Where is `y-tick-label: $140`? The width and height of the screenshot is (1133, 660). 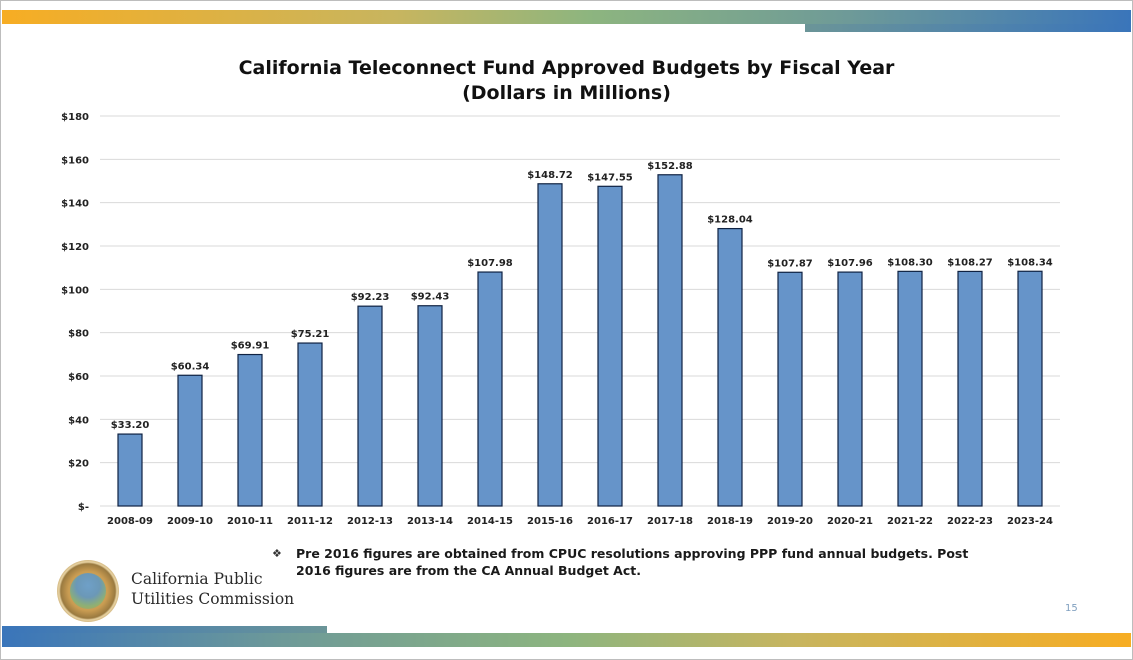 y-tick-label: $140 is located at coordinates (75, 204).